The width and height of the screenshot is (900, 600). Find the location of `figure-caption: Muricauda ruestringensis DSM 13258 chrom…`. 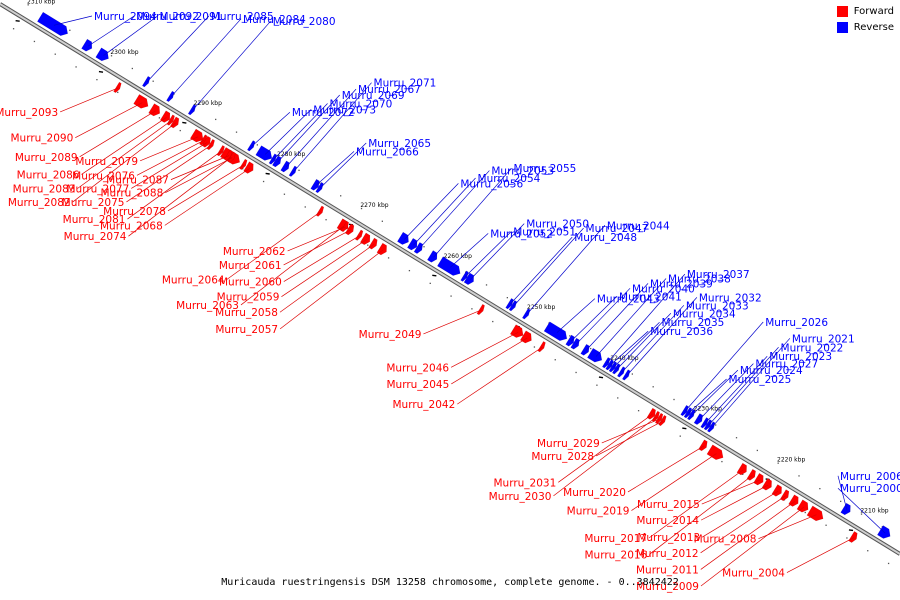

figure-caption: Muricauda ruestringensis DSM 13258 chrom… is located at coordinates (450, 582).